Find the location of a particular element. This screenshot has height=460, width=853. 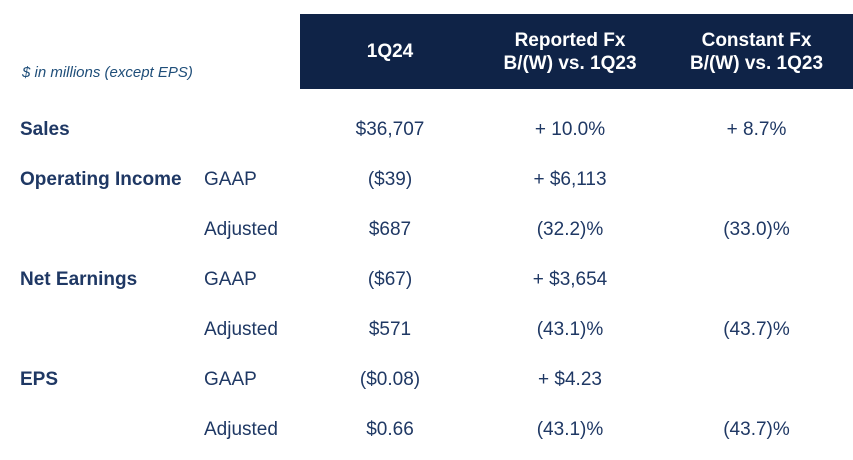

value-1q24: ($39) is located at coordinates (390, 179).